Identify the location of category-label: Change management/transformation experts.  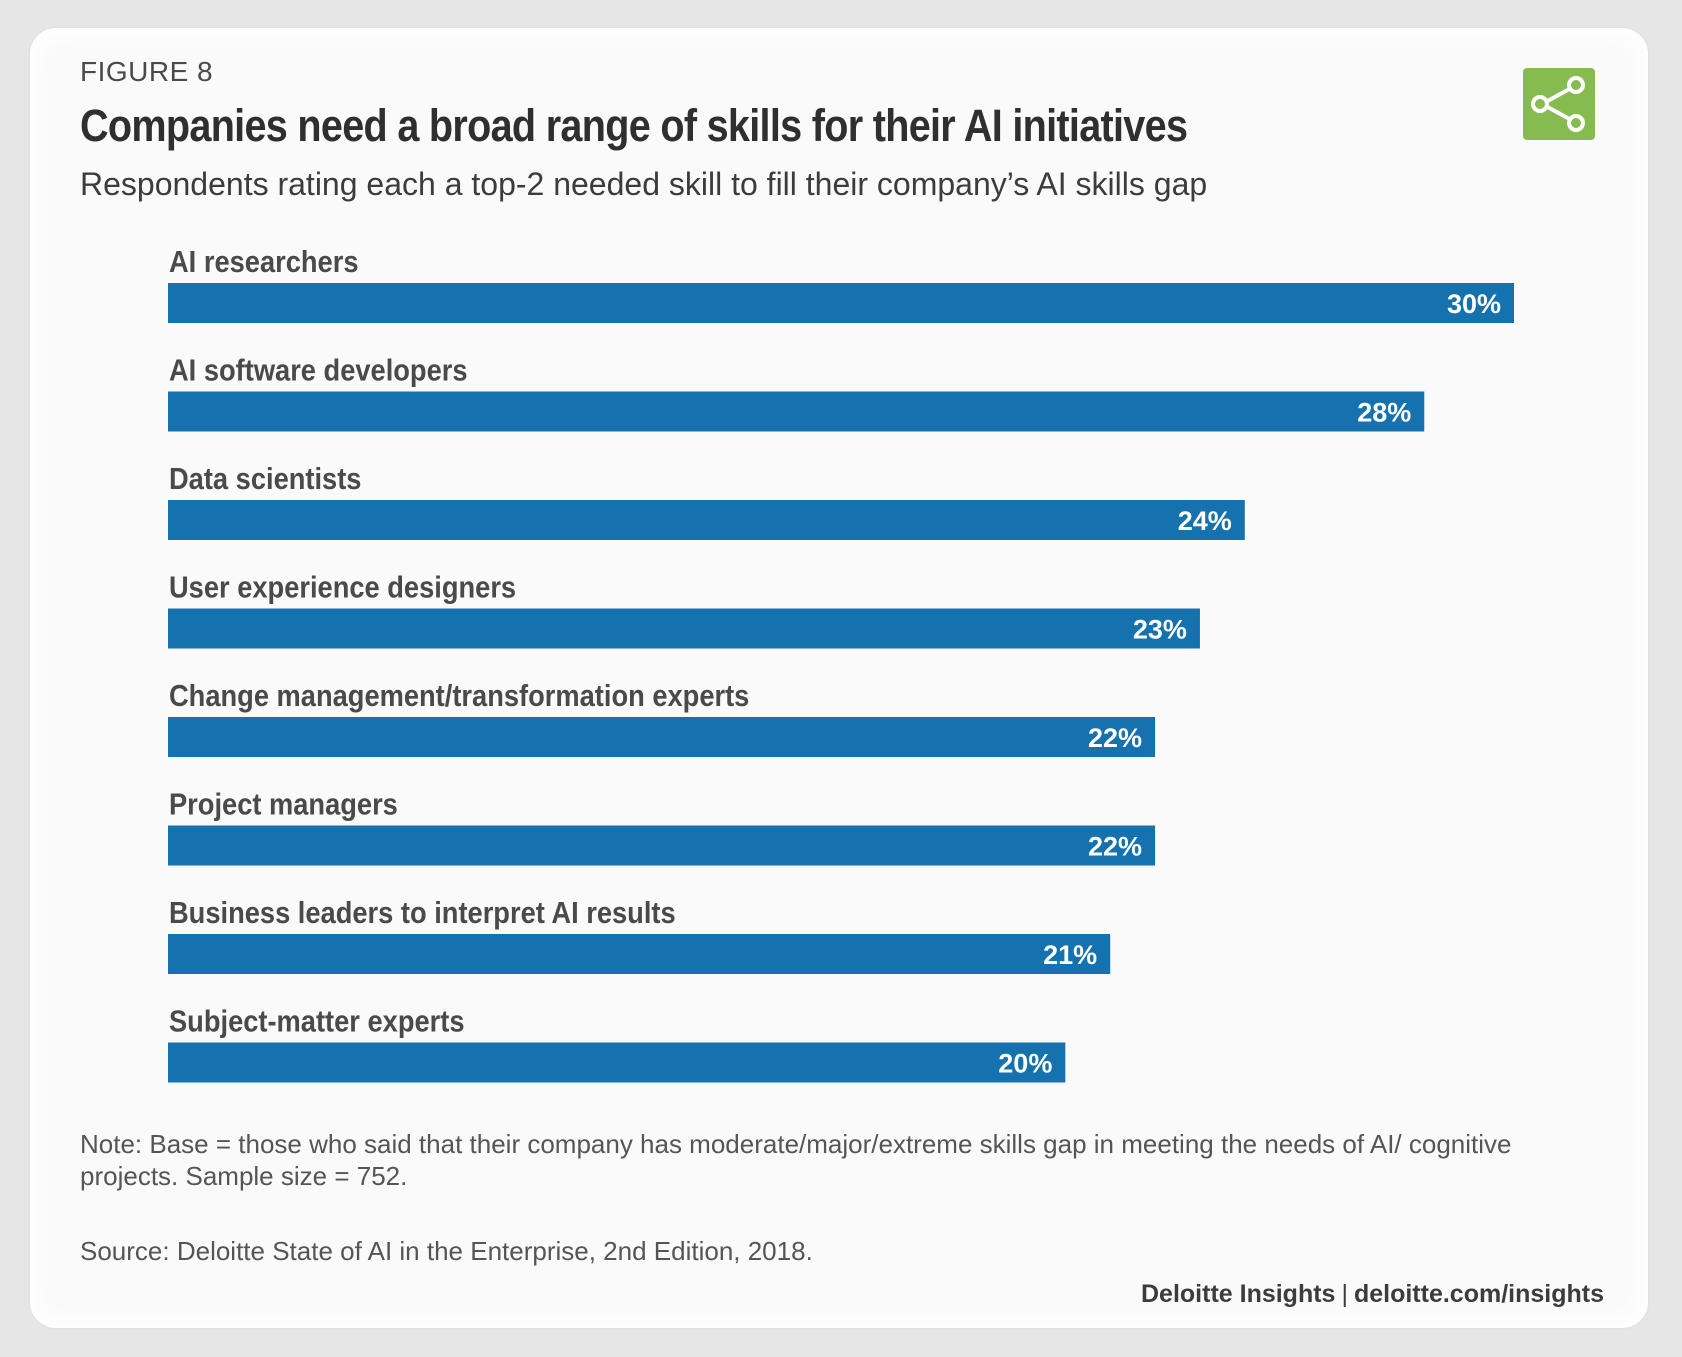
(459, 696).